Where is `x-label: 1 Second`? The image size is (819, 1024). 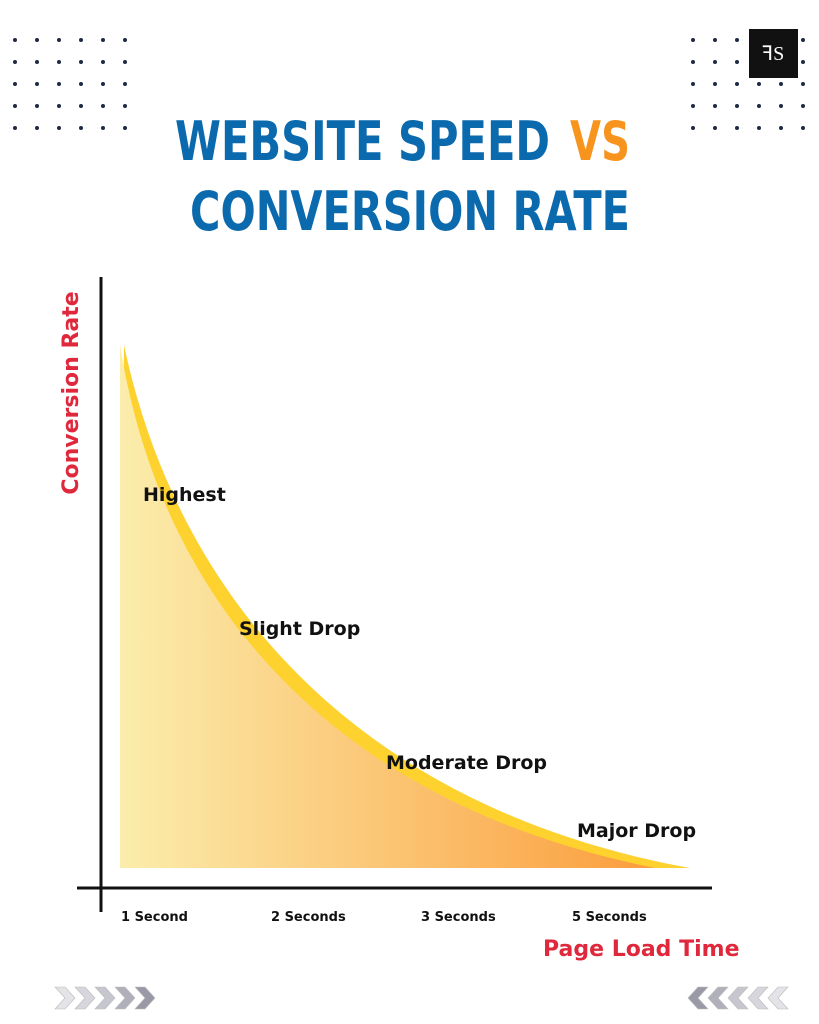
x-label: 1 Second is located at coordinates (154, 917).